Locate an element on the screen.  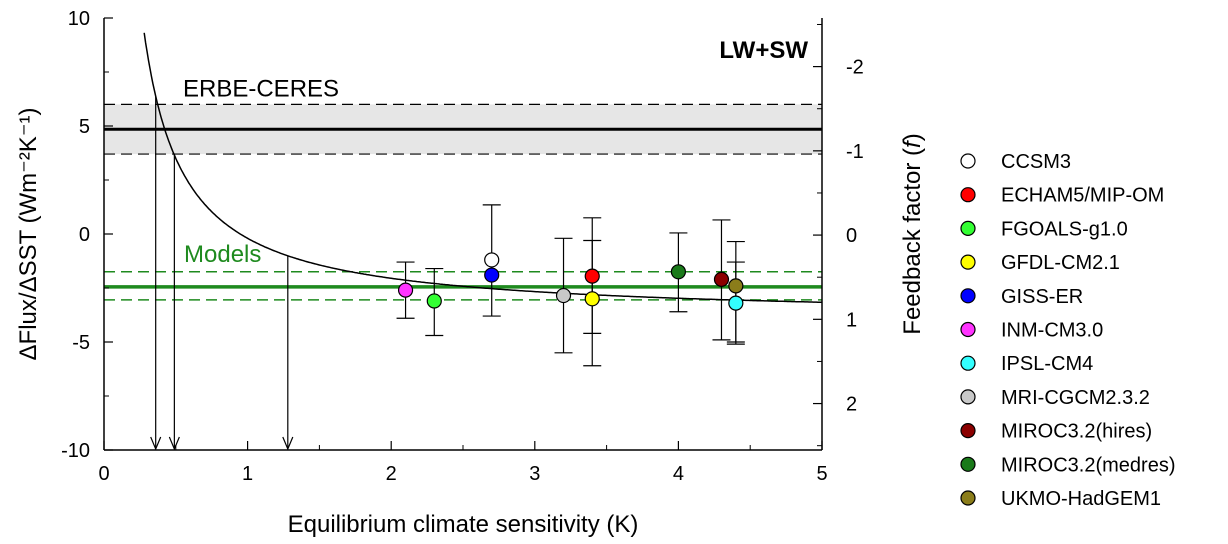
y-tick-label: 0 is located at coordinates (84, 235).